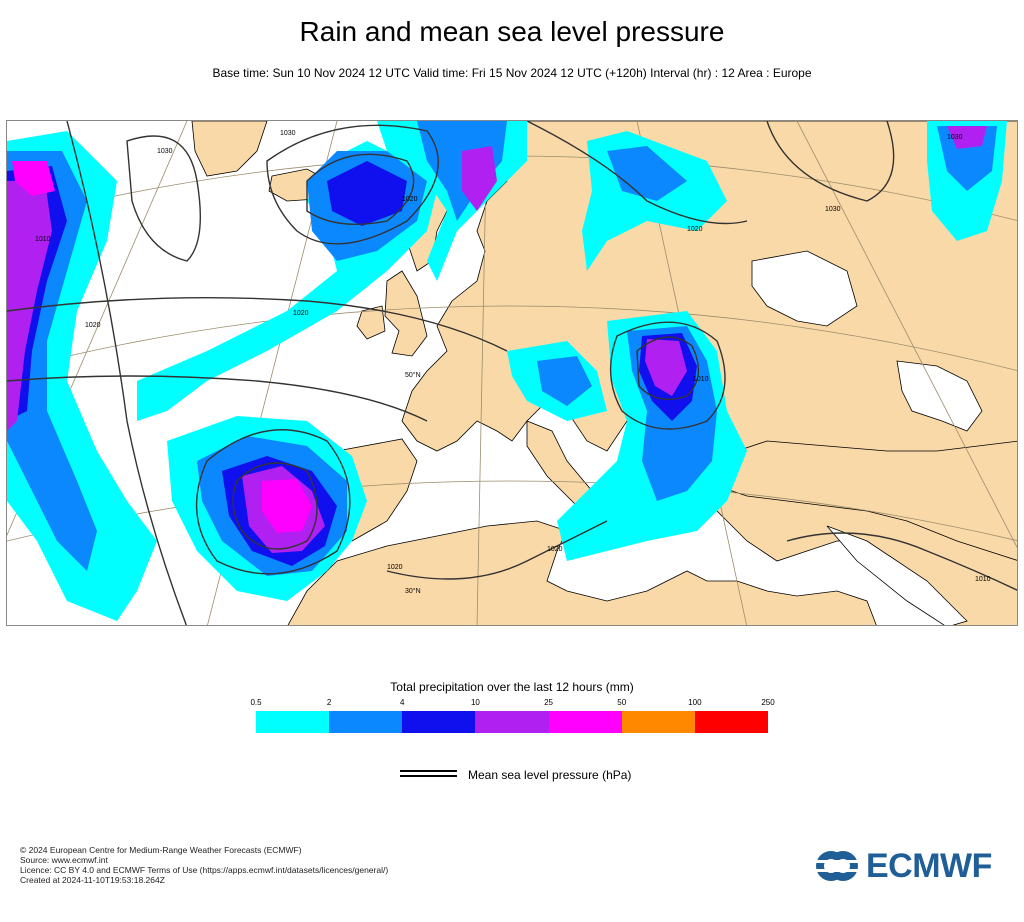 The image size is (1024, 922). Describe the element at coordinates (582, 572) in the screenshot. I see `land-north-africa` at that location.